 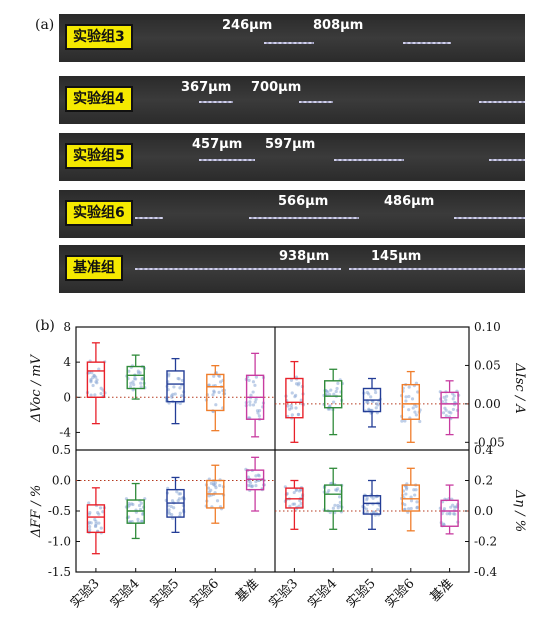 I want to click on box-plot-bottom-right: -0.4 -0.2 0.0 0.2 0.4 Δη / % 实验3 实验4 实验5 实验6 基准, so click(x=396, y=527).